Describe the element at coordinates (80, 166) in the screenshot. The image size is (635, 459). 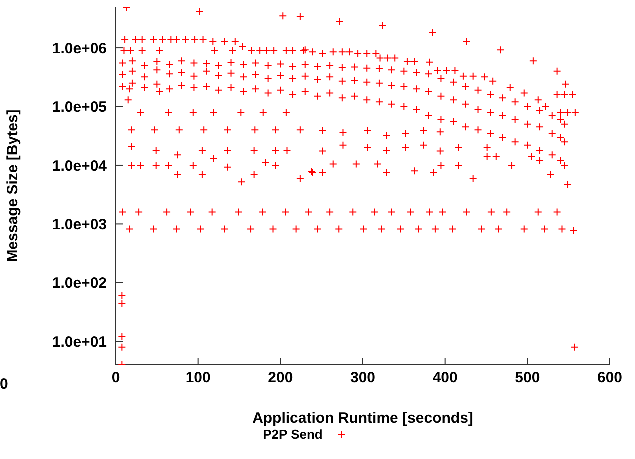
I see `y-tick-label: 1.0e+04` at that location.